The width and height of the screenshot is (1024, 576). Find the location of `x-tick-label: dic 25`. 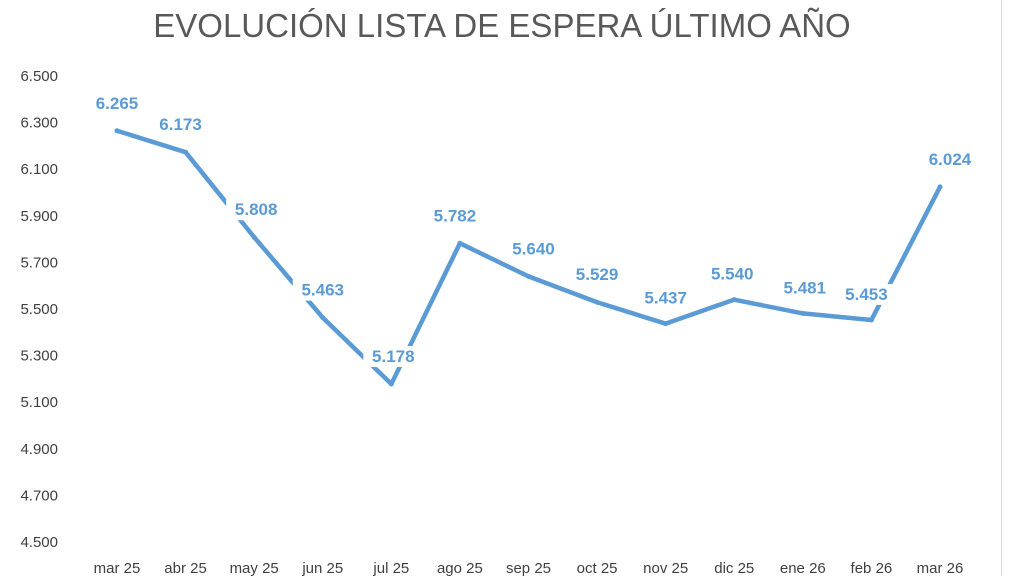

x-tick-label: dic 25 is located at coordinates (734, 568).